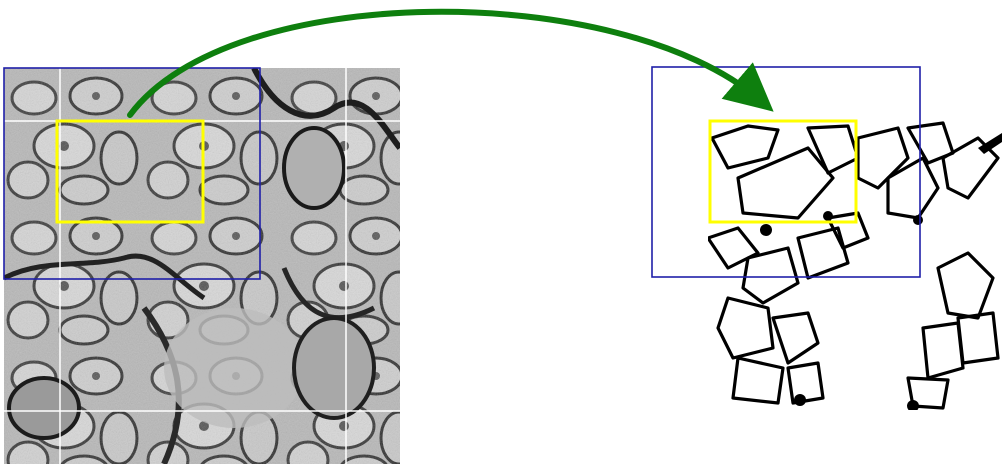 The width and height of the screenshot is (1002, 464). Describe the element at coordinates (783, 171) in the screenshot. I see `right-inner-box` at that location.